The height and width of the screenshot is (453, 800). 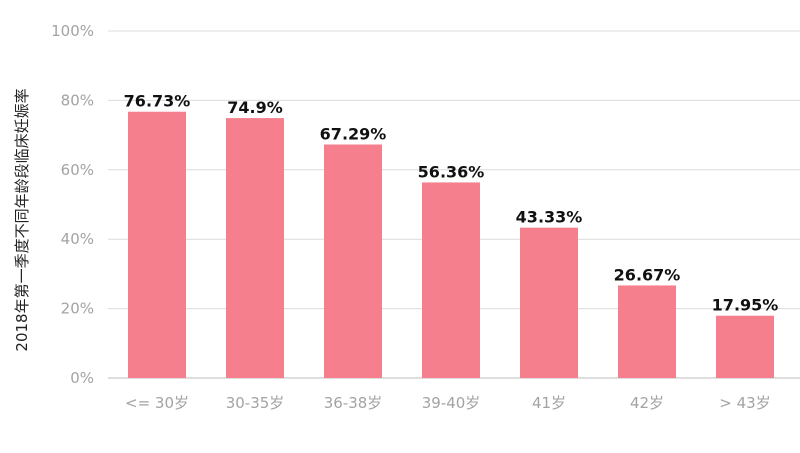 I want to click on data-label: 56.36%, so click(x=451, y=171).